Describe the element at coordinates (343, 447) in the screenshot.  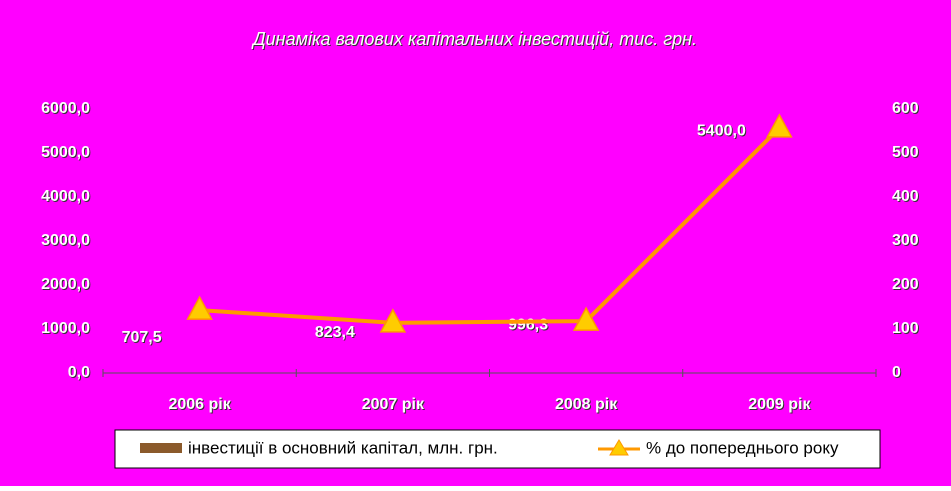
I see `legend-label: інвестиції в основний капітал, млн. грн.` at that location.